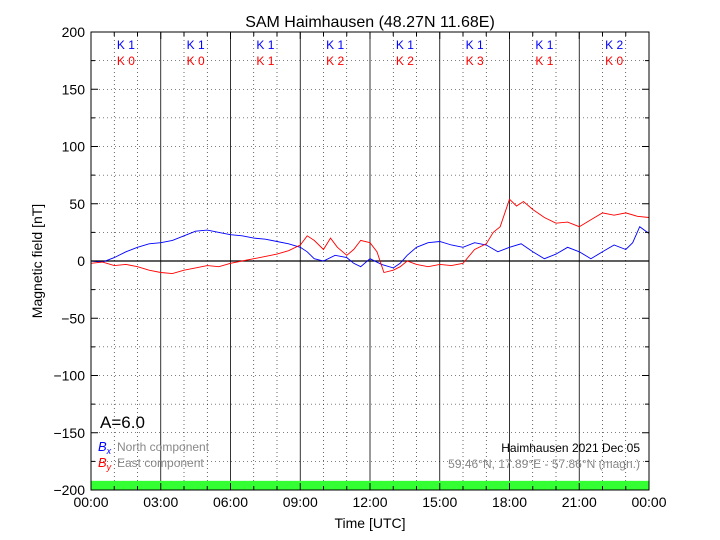 This screenshot has height=540, width=720. I want to click on y-tick-label: 100, so click(74, 147).